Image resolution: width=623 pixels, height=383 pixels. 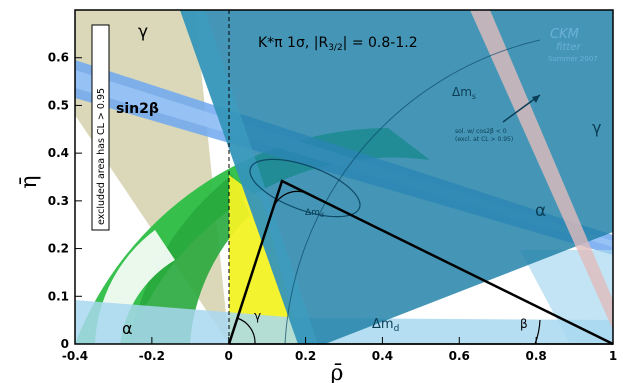 I want to click on y-tick-label: 0.5, so click(x=58, y=105).